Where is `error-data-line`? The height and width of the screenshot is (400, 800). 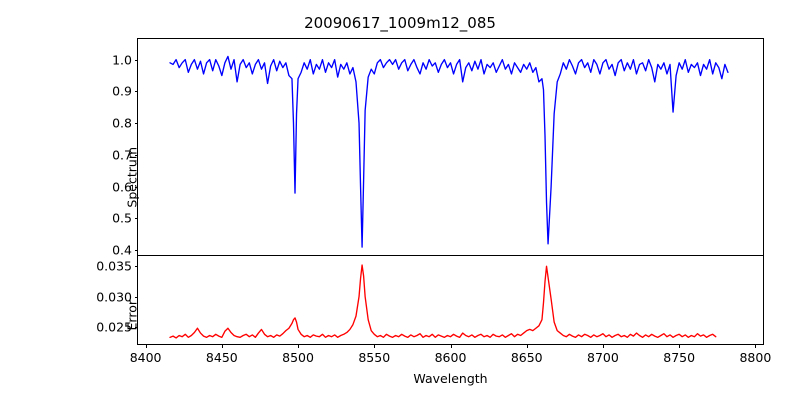 error-data-line is located at coordinates (443, 301).